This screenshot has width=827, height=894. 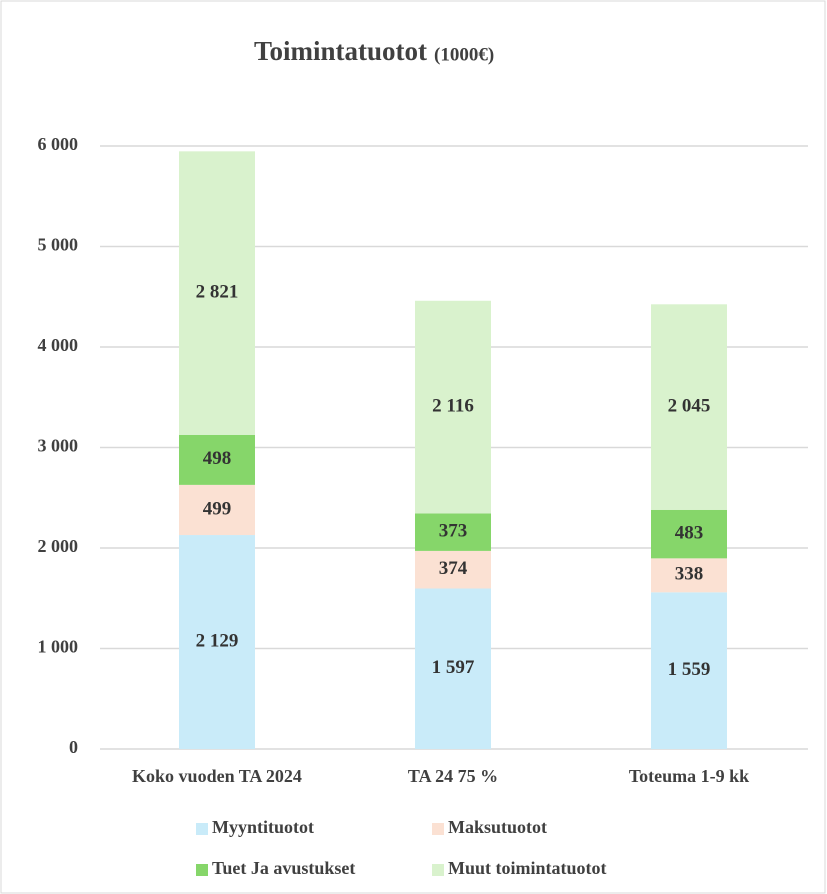 What do you see at coordinates (58, 546) in the screenshot?
I see `y-tick-label: 2 000` at bounding box center [58, 546].